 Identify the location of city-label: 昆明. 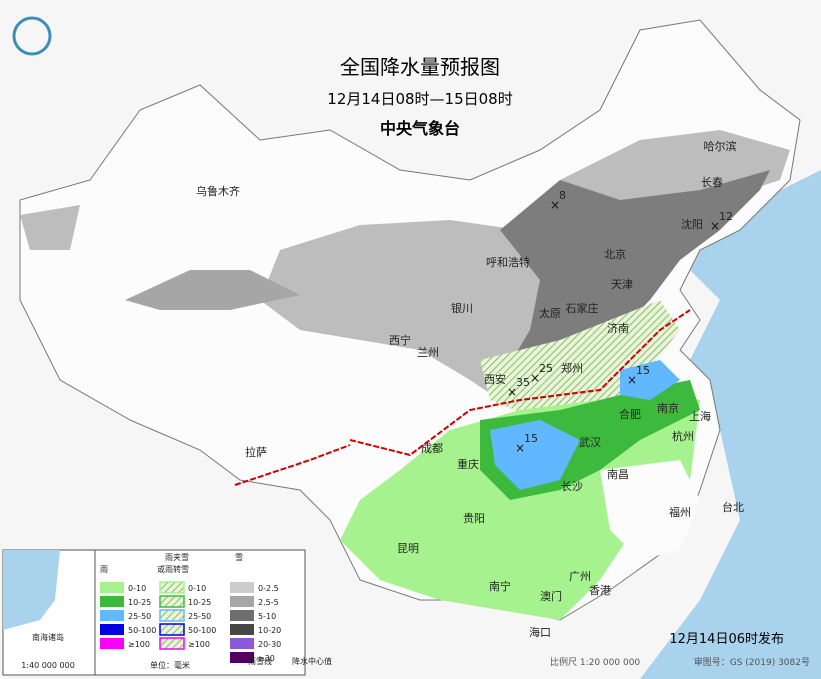
(408, 548).